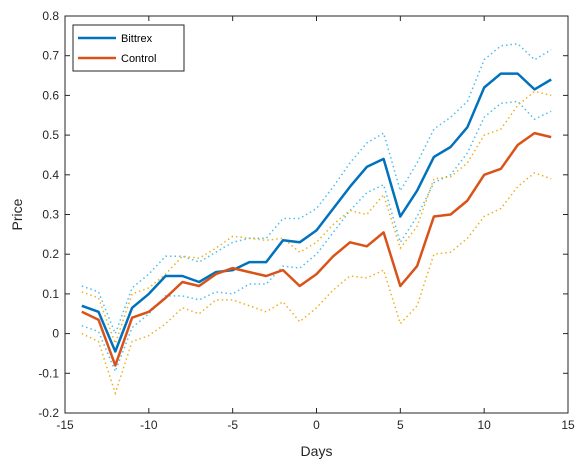 The width and height of the screenshot is (587, 464). What do you see at coordinates (232, 425) in the screenshot?
I see `x-tick-label: -5` at bounding box center [232, 425].